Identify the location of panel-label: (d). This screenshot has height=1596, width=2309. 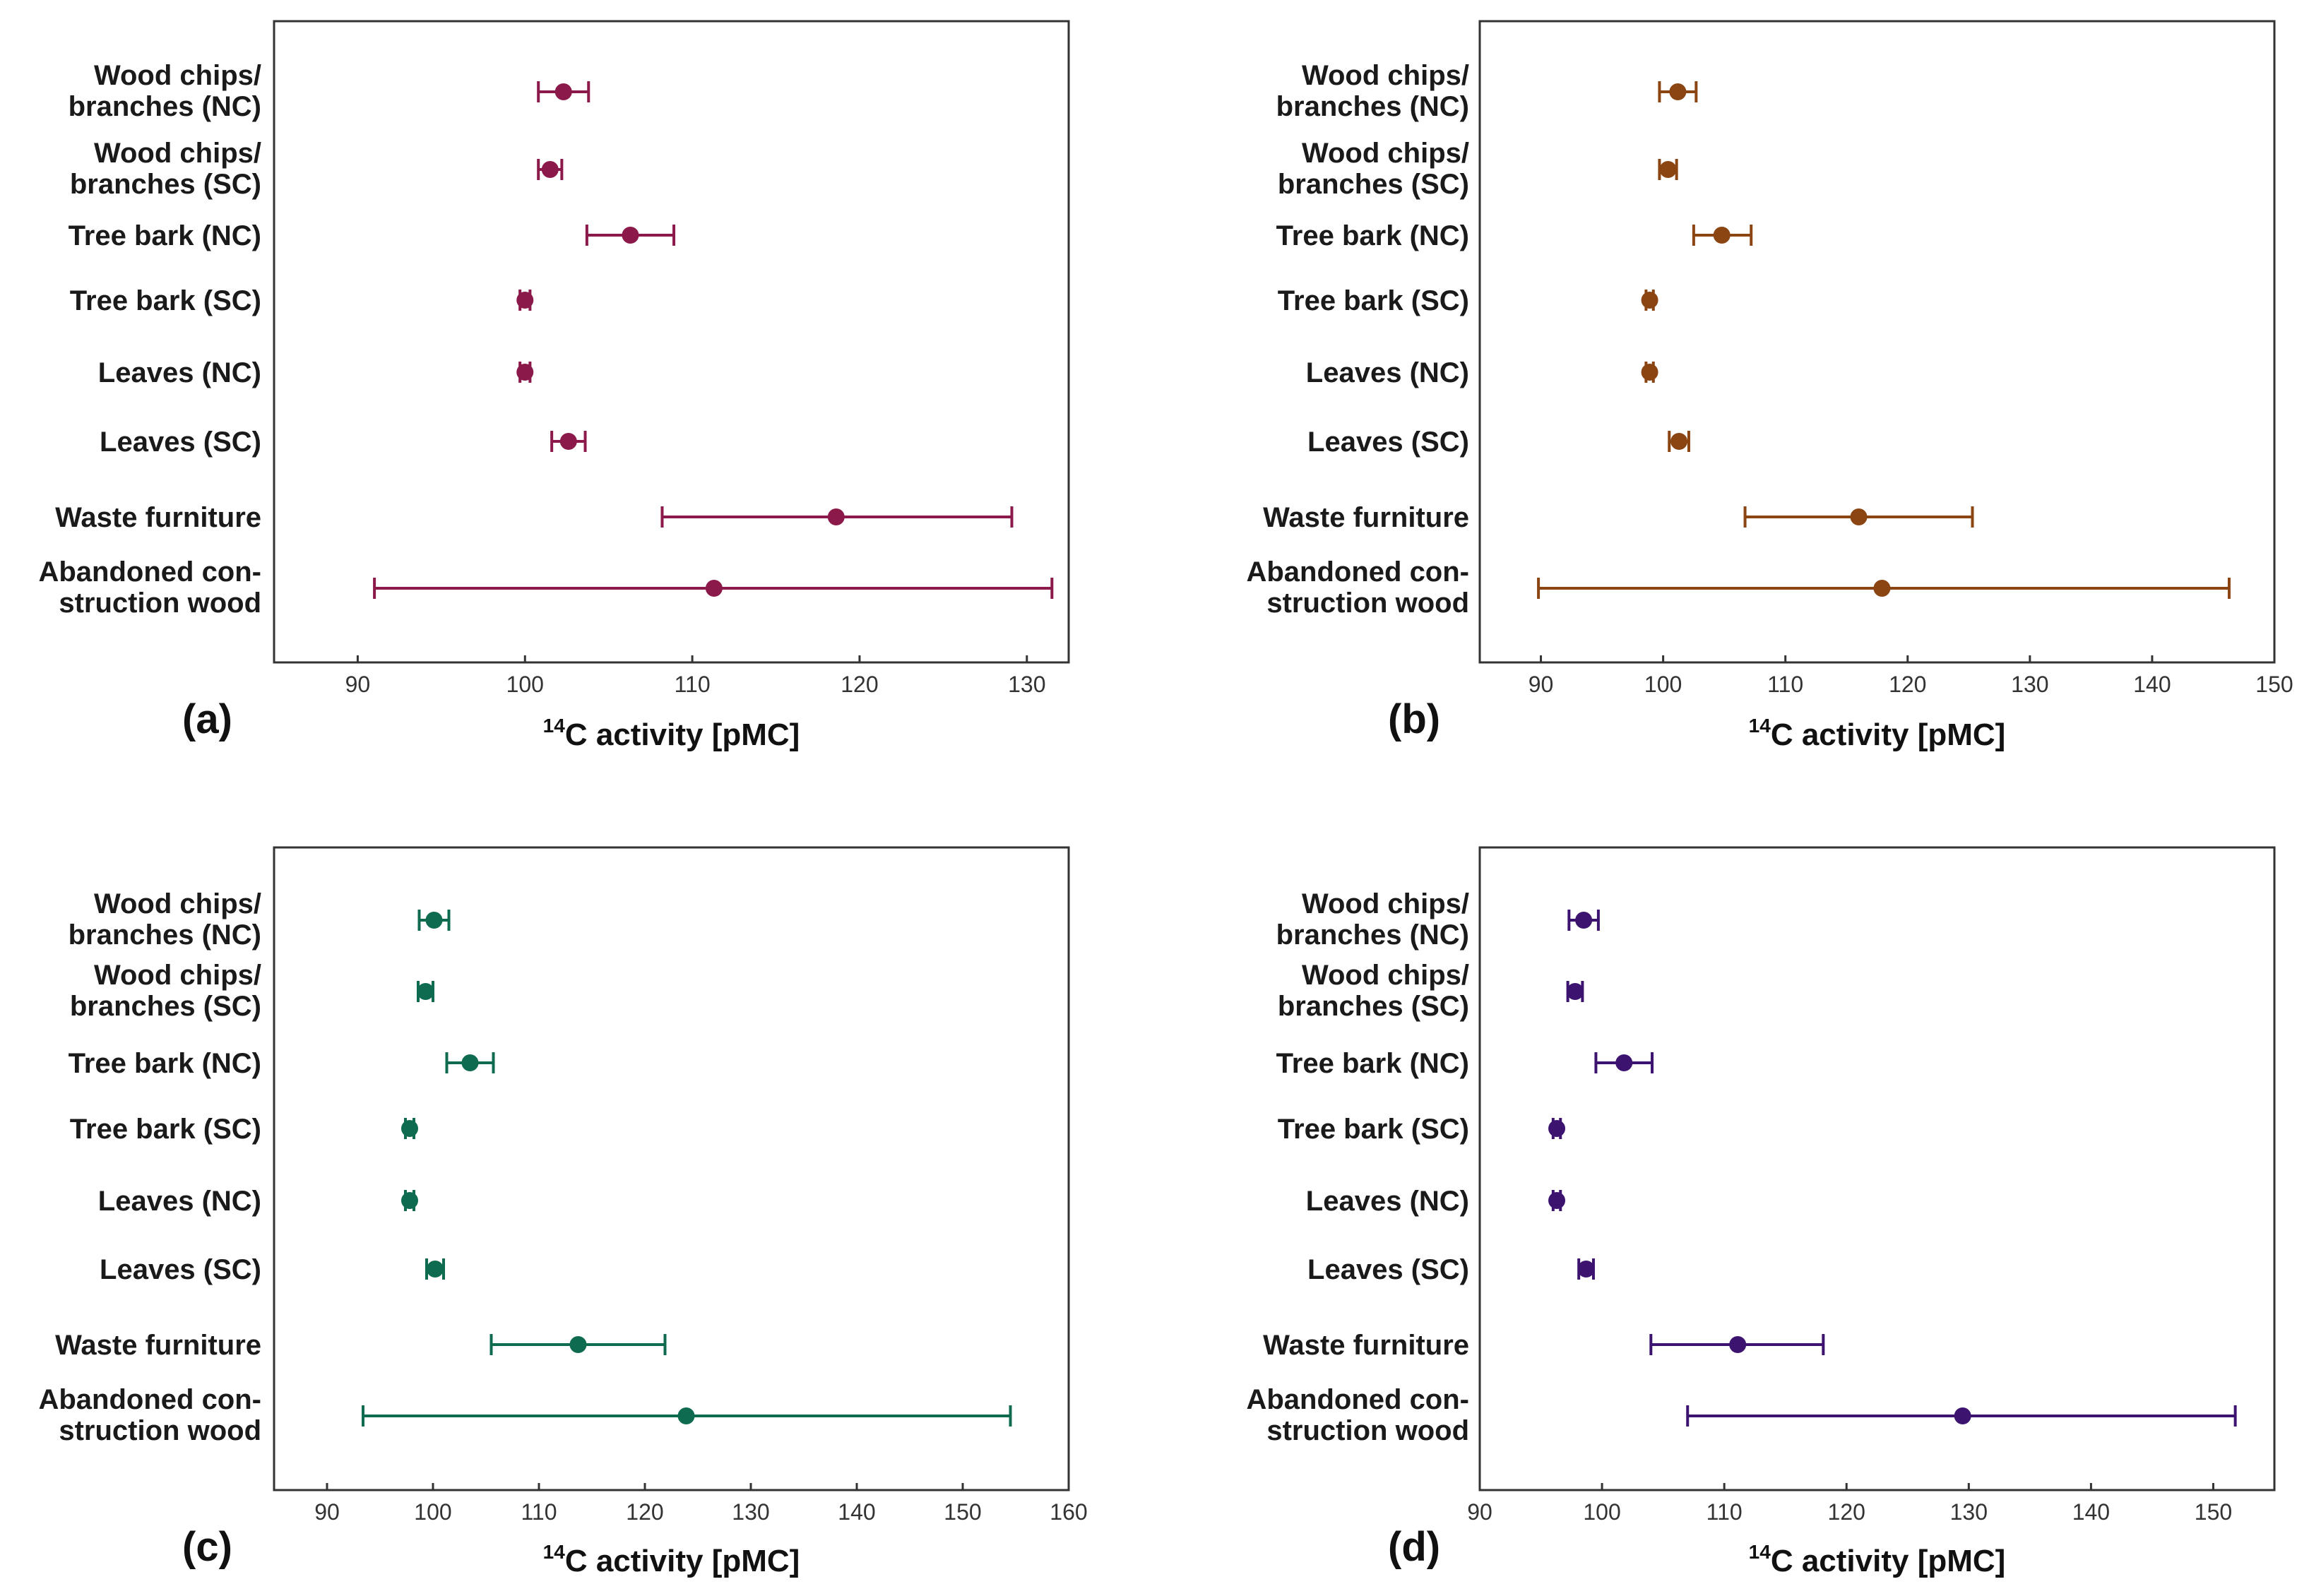
(1414, 1547).